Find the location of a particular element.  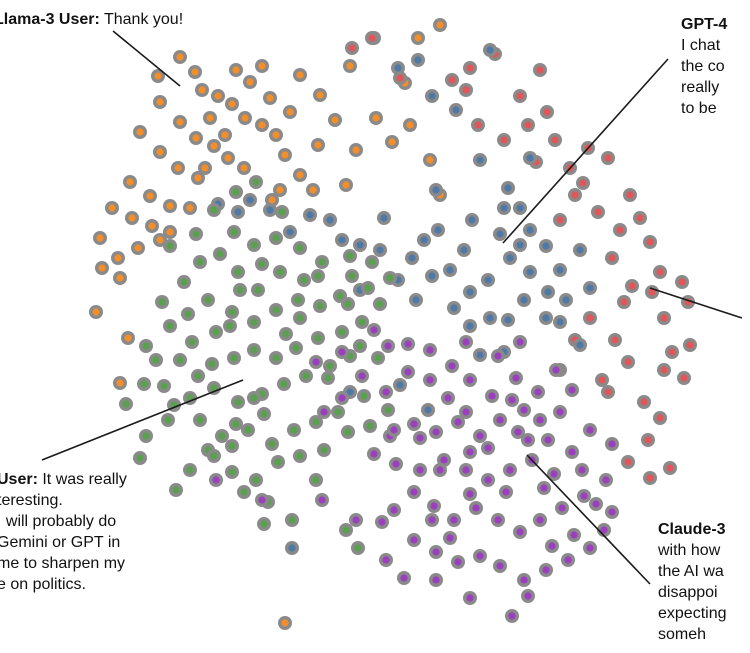

leader-line-claude is located at coordinates (588, 519).